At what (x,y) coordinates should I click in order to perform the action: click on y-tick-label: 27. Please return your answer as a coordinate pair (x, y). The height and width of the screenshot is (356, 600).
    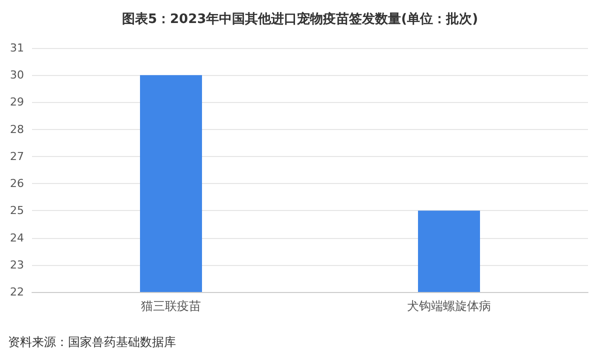
    Looking at the image, I should click on (17, 156).